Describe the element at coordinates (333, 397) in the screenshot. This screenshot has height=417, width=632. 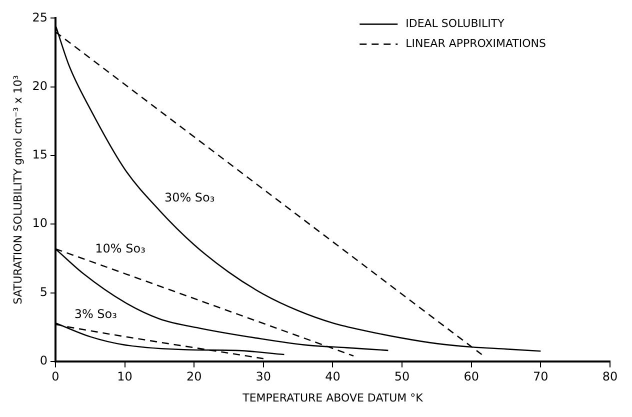
I see `x-axis-title: TEMPERATURE ABOVE DATUM °K` at that location.